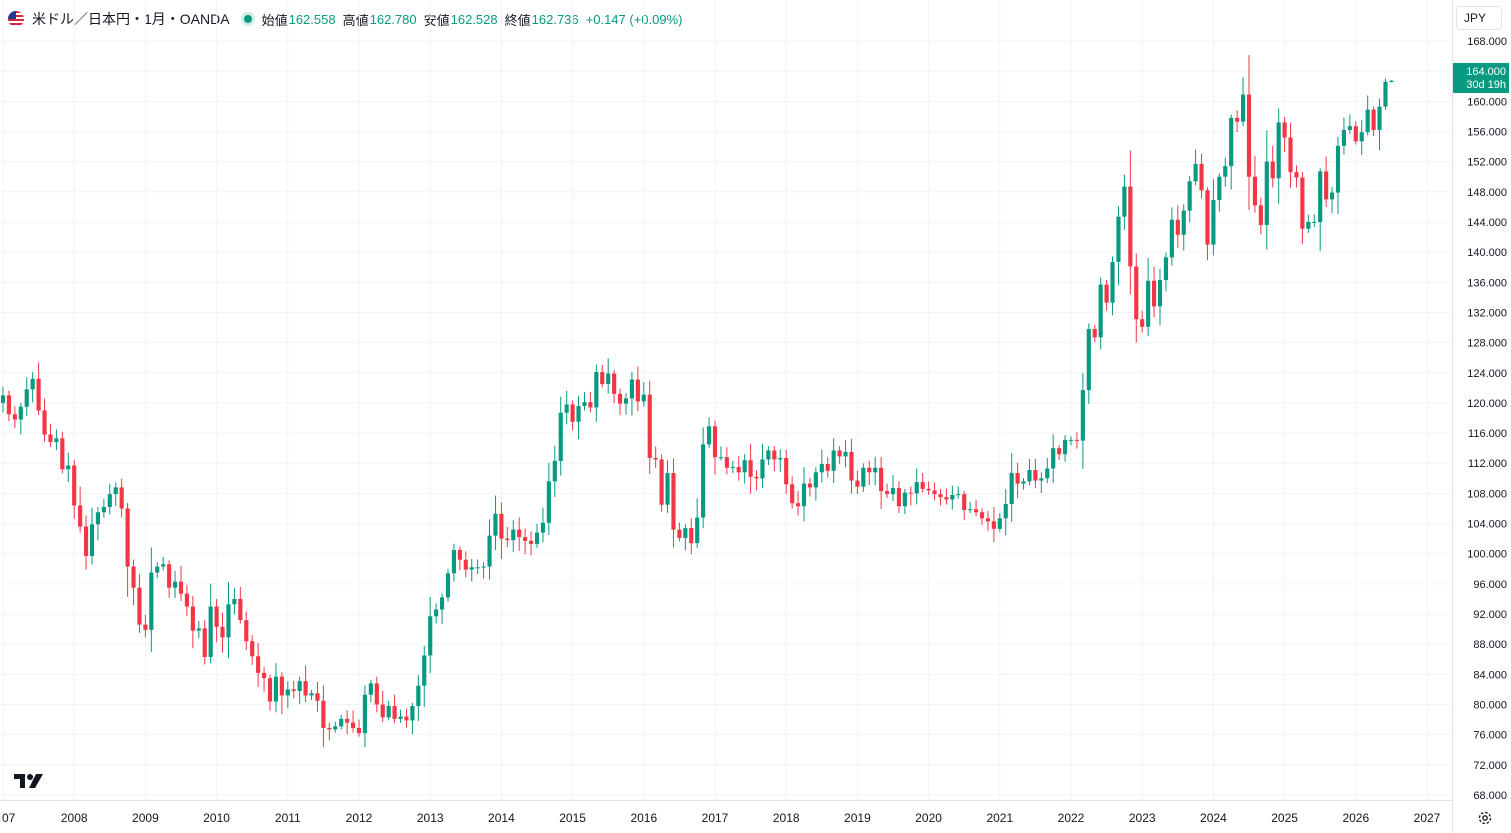  I want to click on time-tick-label: 2027, so click(1427, 818).